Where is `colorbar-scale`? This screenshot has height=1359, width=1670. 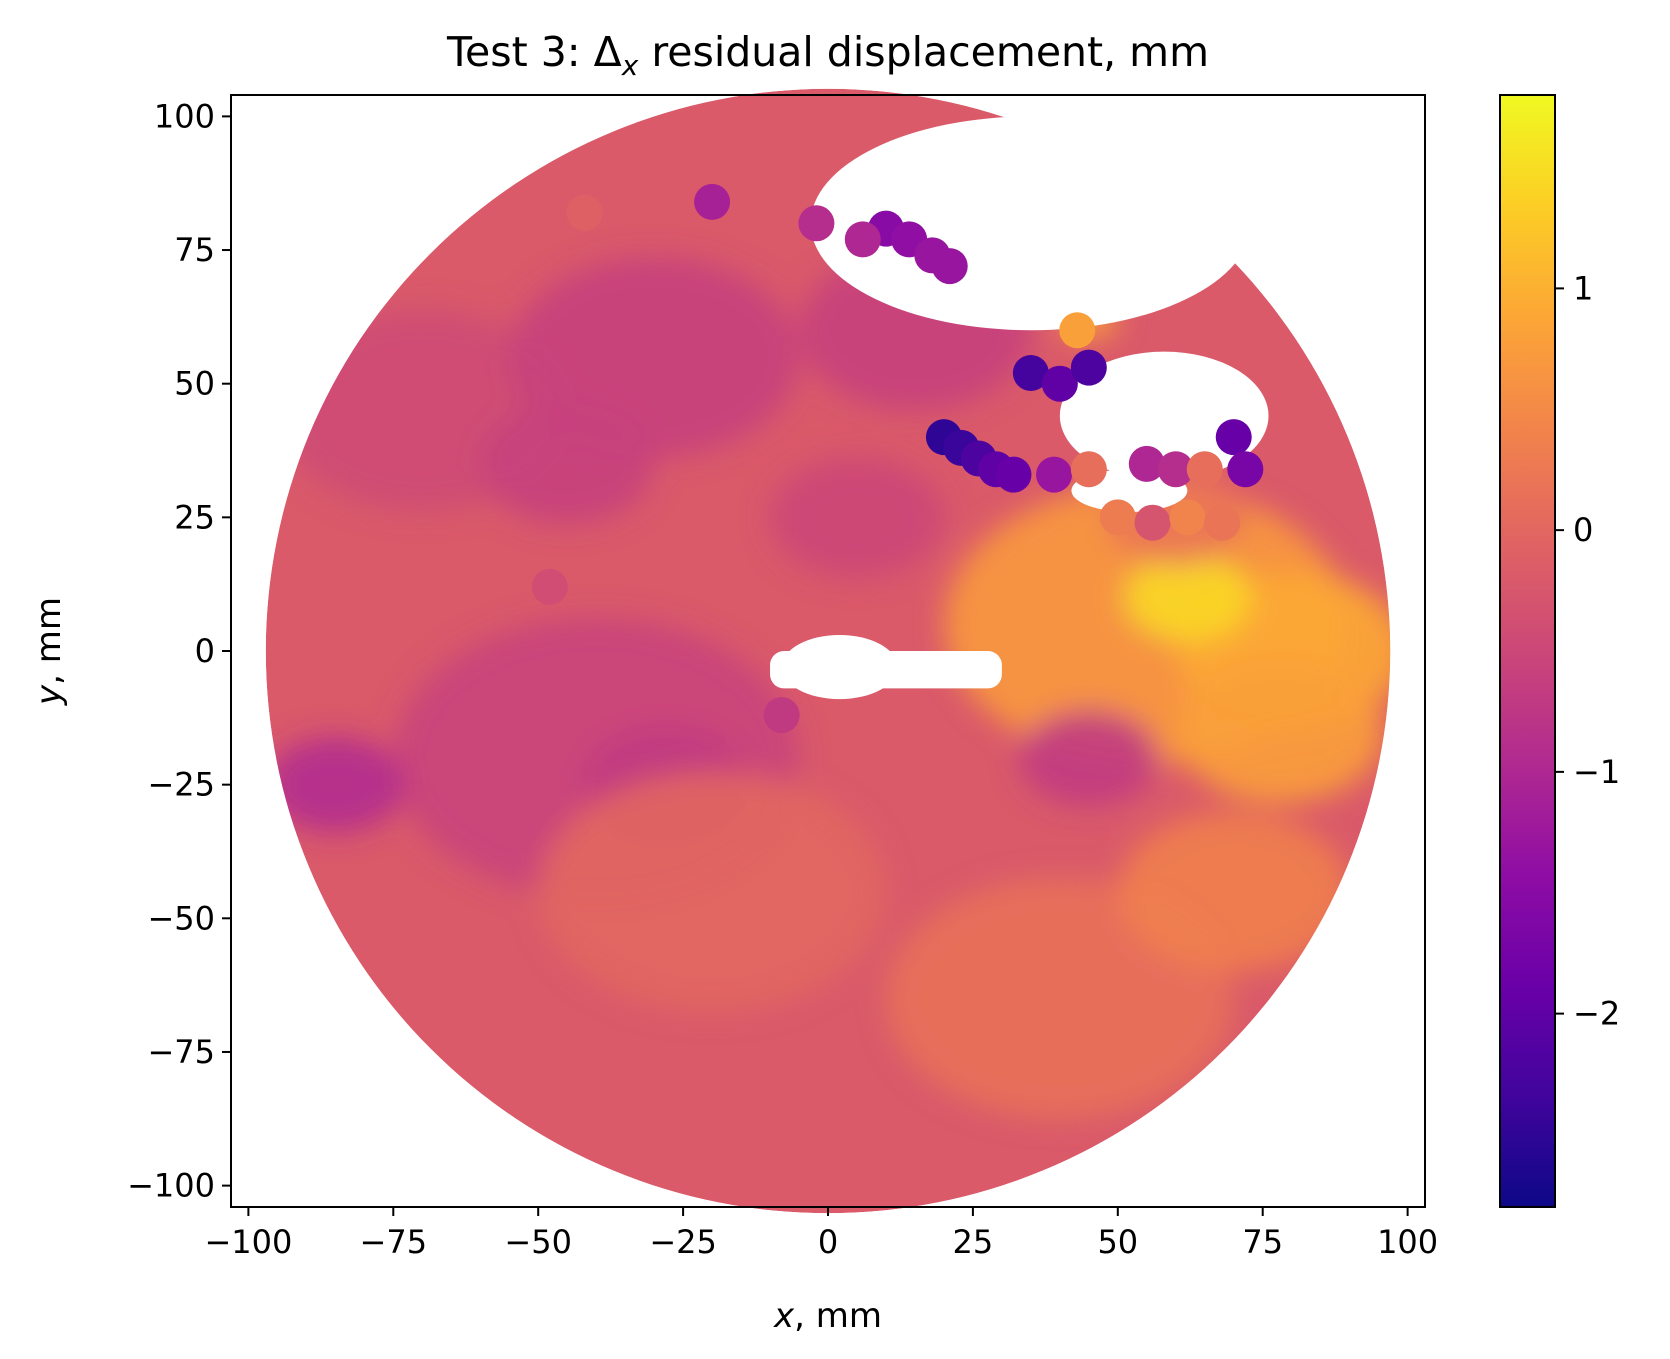
colorbar-scale is located at coordinates (1527, 651).